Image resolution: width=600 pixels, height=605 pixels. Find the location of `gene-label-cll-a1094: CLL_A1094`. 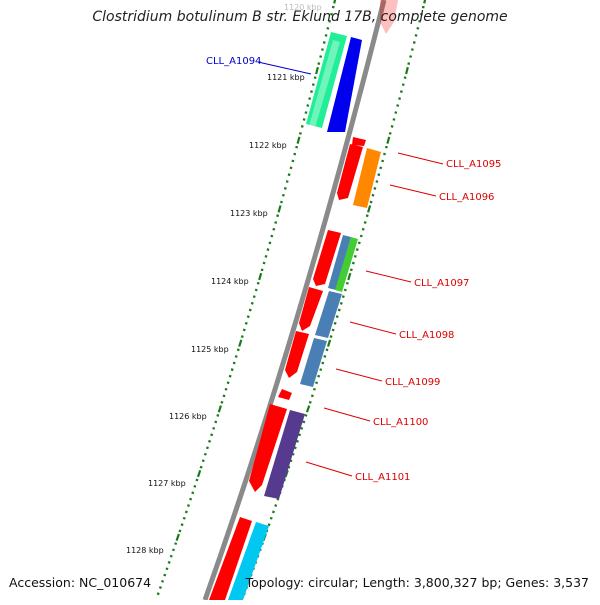

gene-label-cll-a1094: CLL_A1094 is located at coordinates (233, 61).